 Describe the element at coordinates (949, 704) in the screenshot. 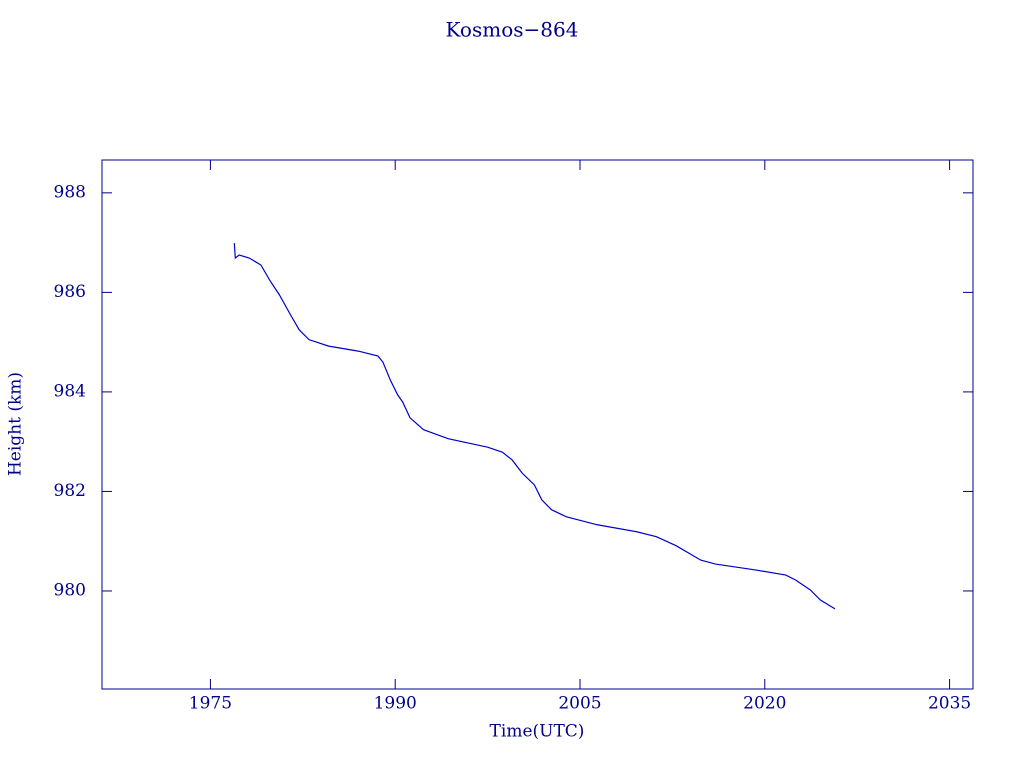

I see `x-tick-label: 2035` at that location.